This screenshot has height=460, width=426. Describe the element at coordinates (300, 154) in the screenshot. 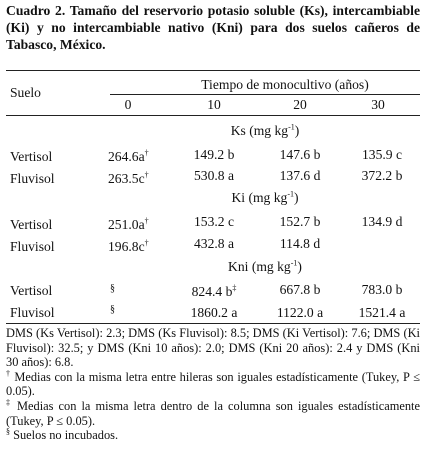

I see `table-cell: 147.6 b` at that location.